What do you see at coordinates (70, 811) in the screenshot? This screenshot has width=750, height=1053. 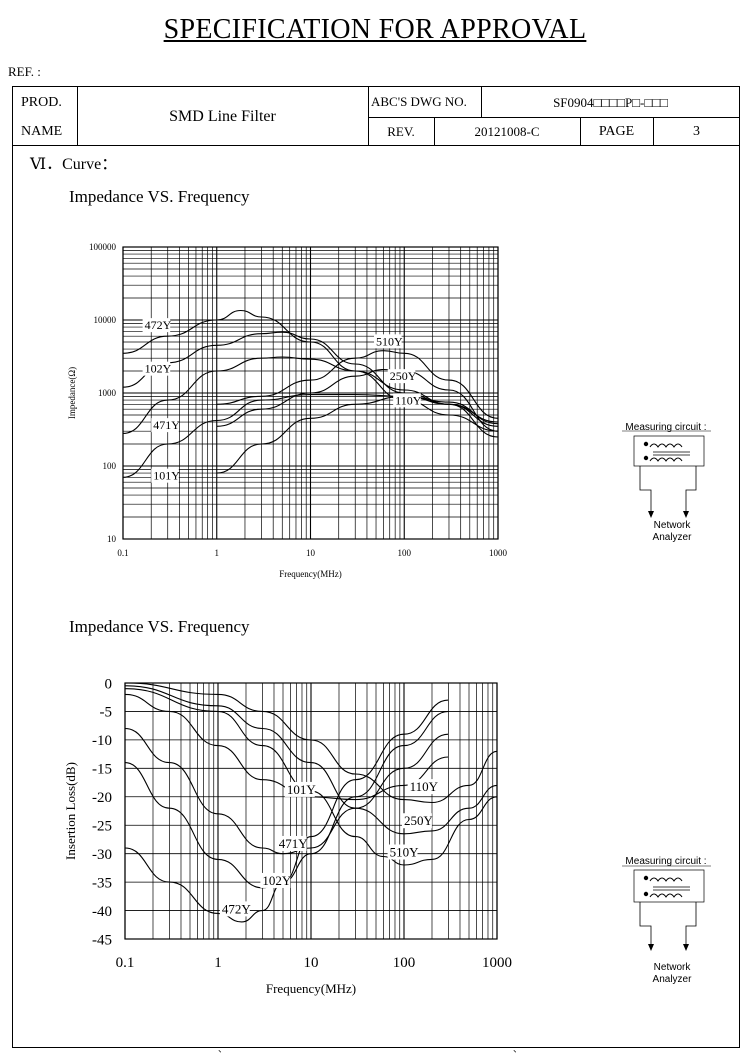 I see `y-axis-label: Insertion Loss(dB)` at bounding box center [70, 811].